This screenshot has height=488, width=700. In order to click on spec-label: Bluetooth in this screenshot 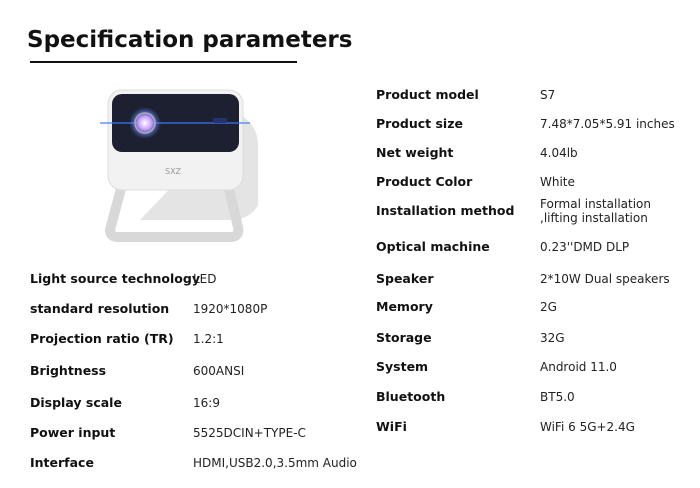, I will do `click(411, 396)`.